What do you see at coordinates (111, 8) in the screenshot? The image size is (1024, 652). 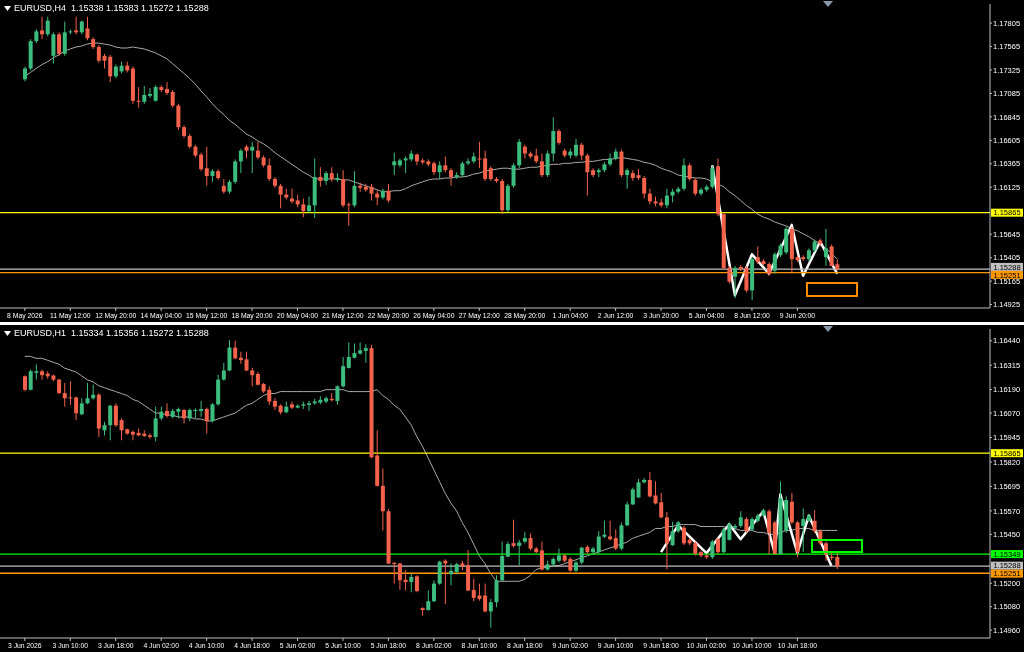 I see `chart-title: EURUSD,H4 1.15338 1.15383 1.15272 1.15288` at bounding box center [111, 8].